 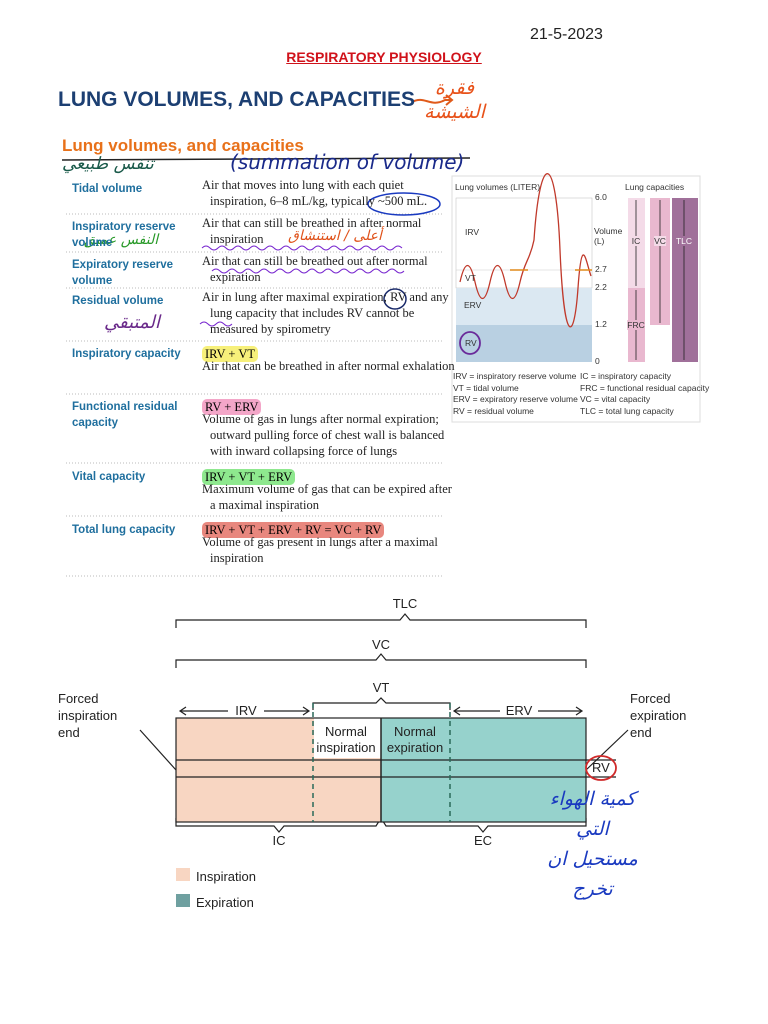 What do you see at coordinates (118, 301) in the screenshot?
I see `term: Residual volume` at bounding box center [118, 301].